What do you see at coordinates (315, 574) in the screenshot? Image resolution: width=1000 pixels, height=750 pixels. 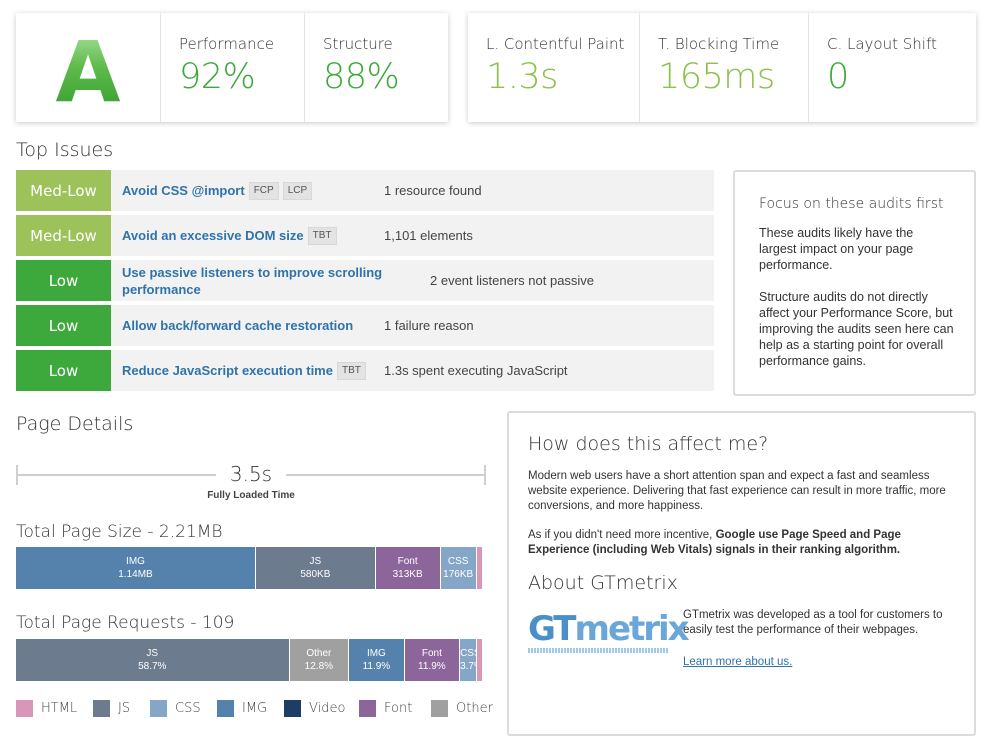 I see `segment-value: 580KB` at bounding box center [315, 574].